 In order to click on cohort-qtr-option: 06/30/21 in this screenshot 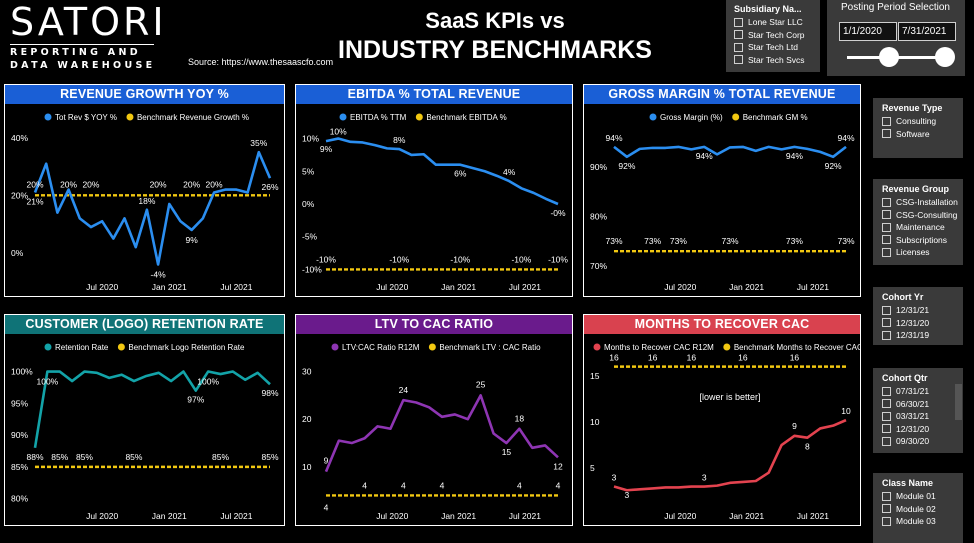, I will do `click(918, 404)`.